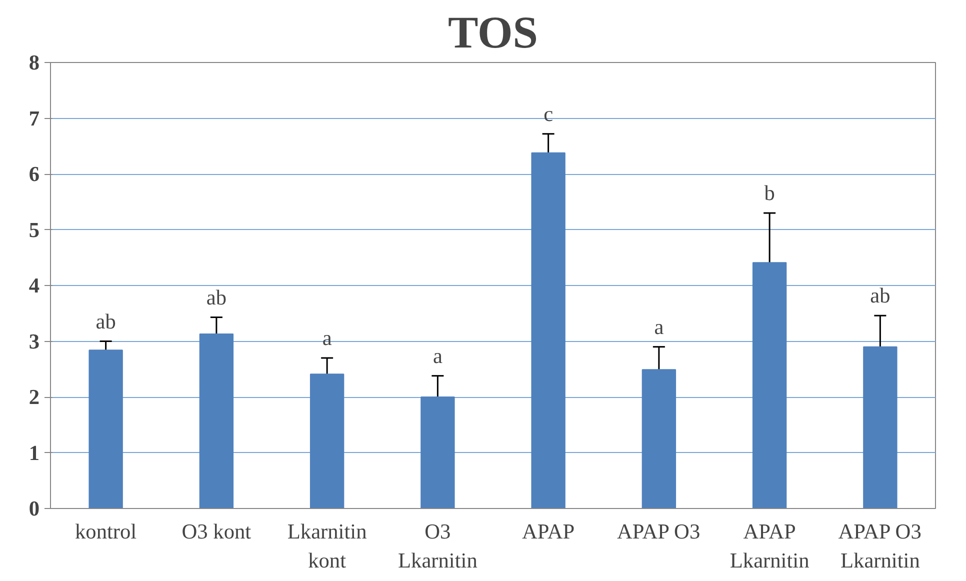 Image resolution: width=966 pixels, height=581 pixels. I want to click on y-tick-label: 2, so click(34, 397).